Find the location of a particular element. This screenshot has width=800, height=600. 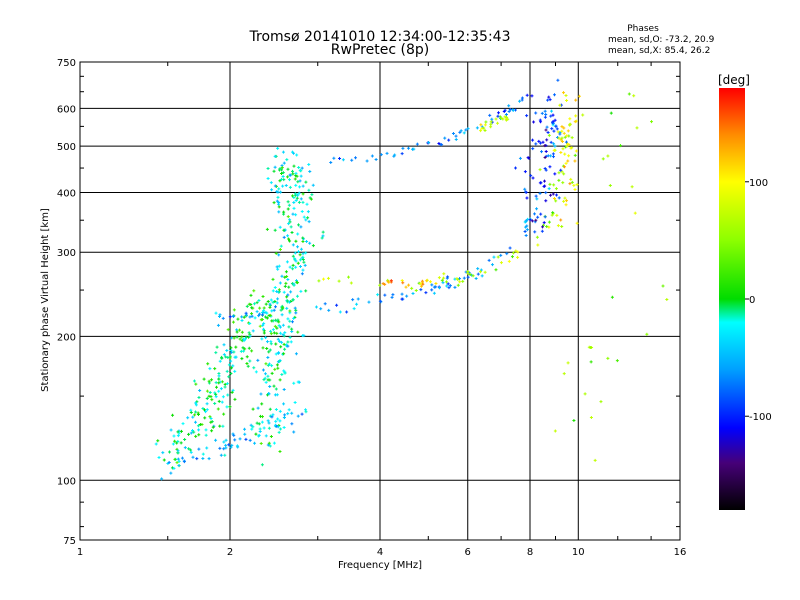

y-tick-label: 400 is located at coordinates (66, 193).